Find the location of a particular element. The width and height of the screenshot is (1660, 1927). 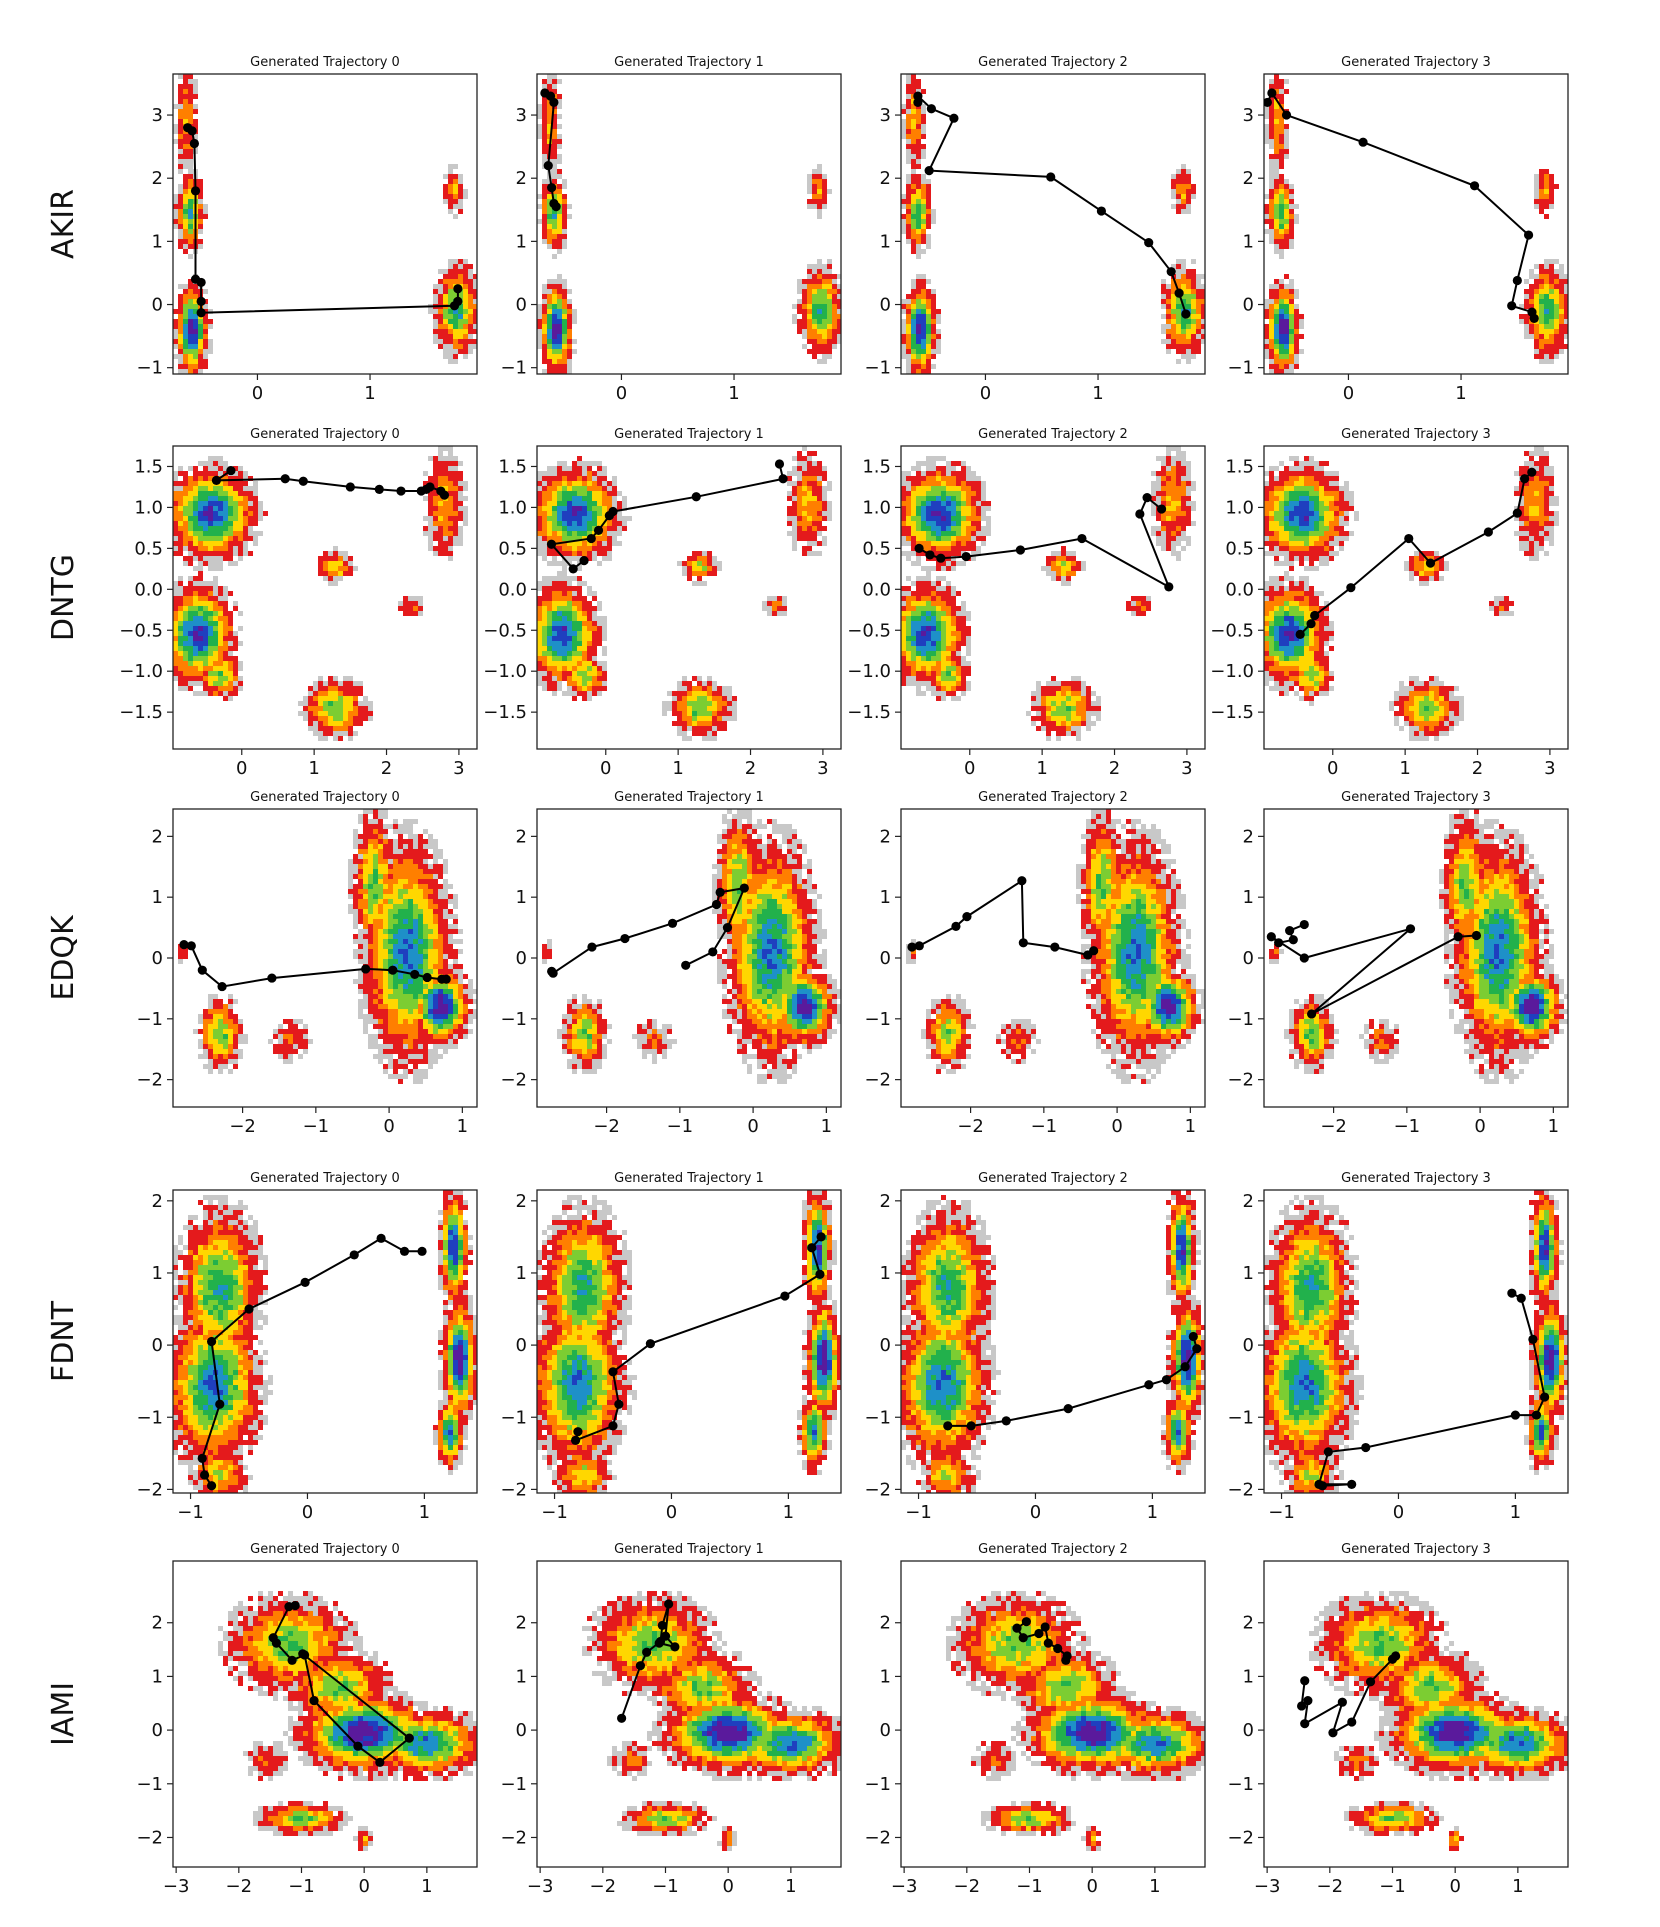

trajectory-panel: Generated Trajectory 3 0 1 −1 0 1 2 3 is located at coordinates (1398, 229).